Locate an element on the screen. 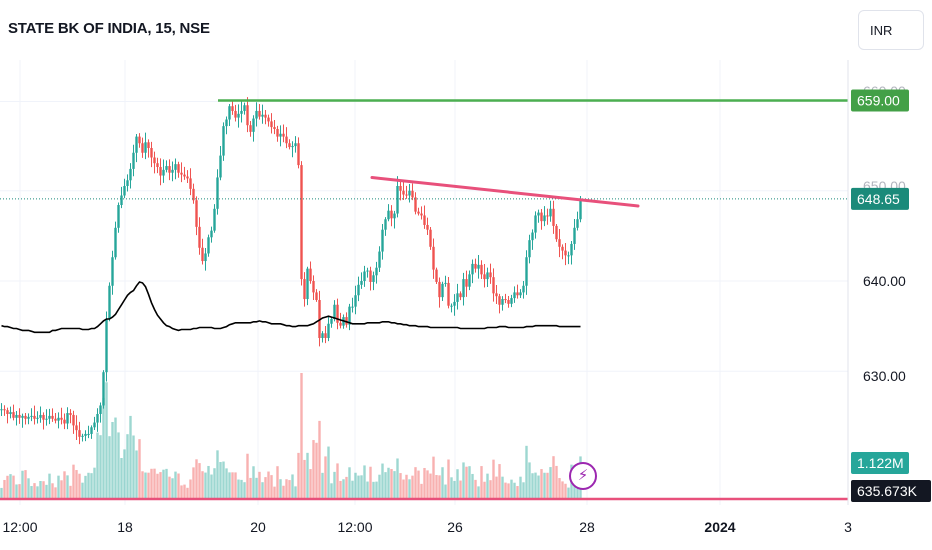 This screenshot has height=550, width=932. lightning-icon: ⚡ is located at coordinates (583, 476).